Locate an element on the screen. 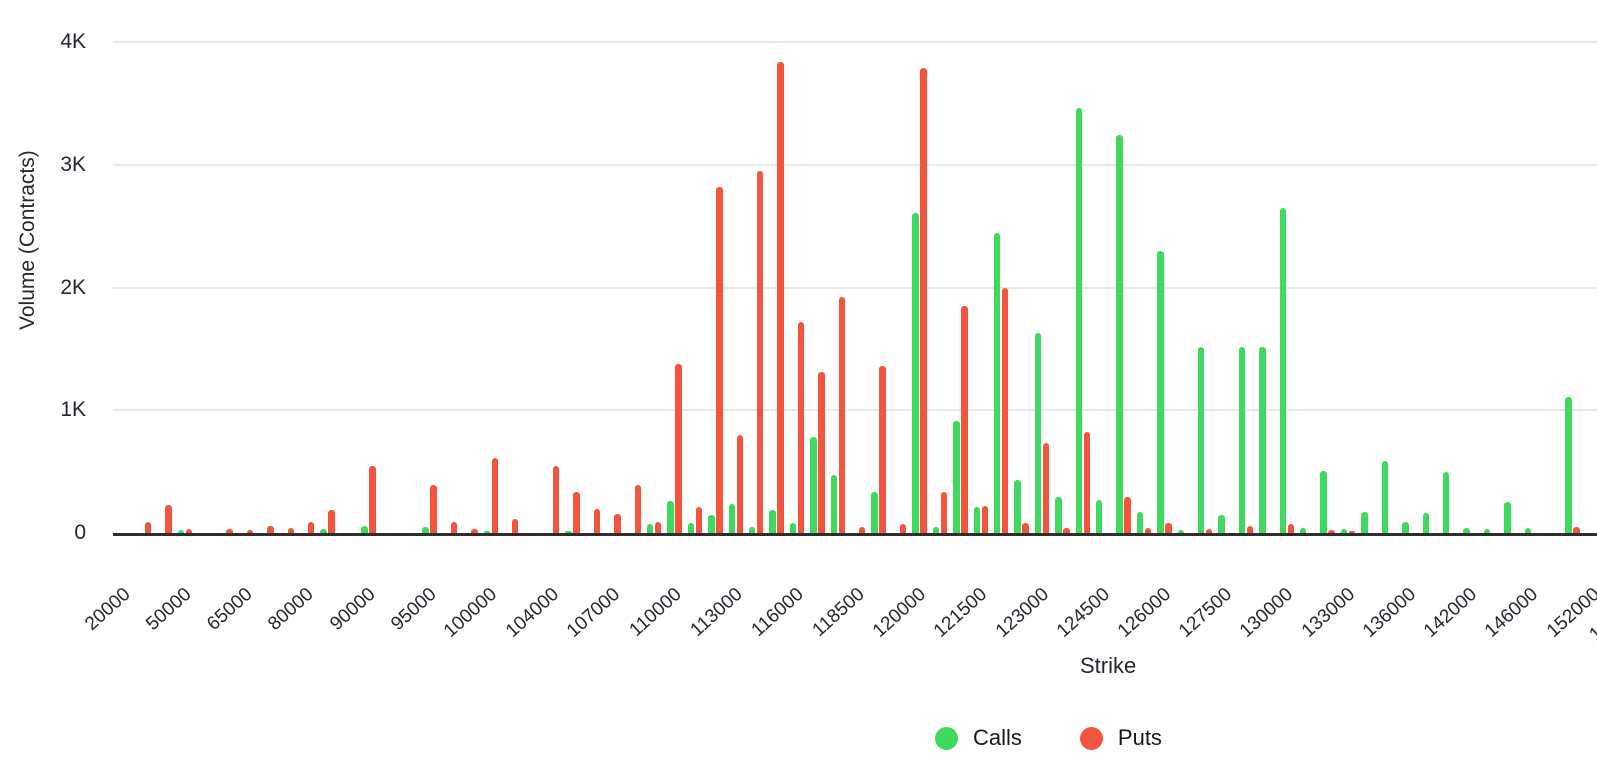  legend-item-calls: Calls is located at coordinates (978, 738).